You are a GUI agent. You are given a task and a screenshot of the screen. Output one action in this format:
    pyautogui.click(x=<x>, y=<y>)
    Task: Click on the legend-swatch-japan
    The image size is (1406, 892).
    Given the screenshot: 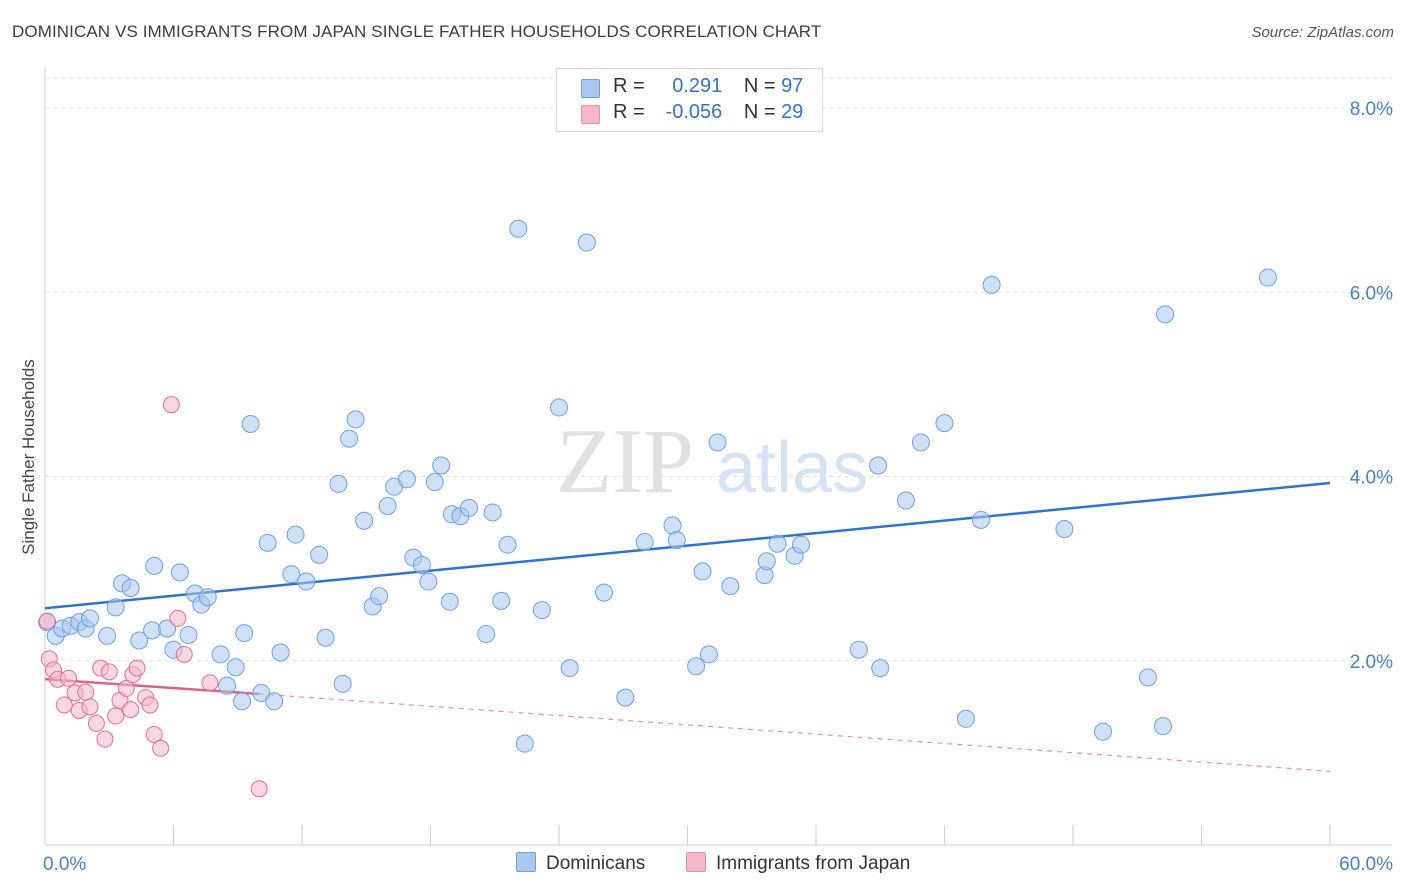 What is the action you would take?
    pyautogui.click(x=590, y=114)
    